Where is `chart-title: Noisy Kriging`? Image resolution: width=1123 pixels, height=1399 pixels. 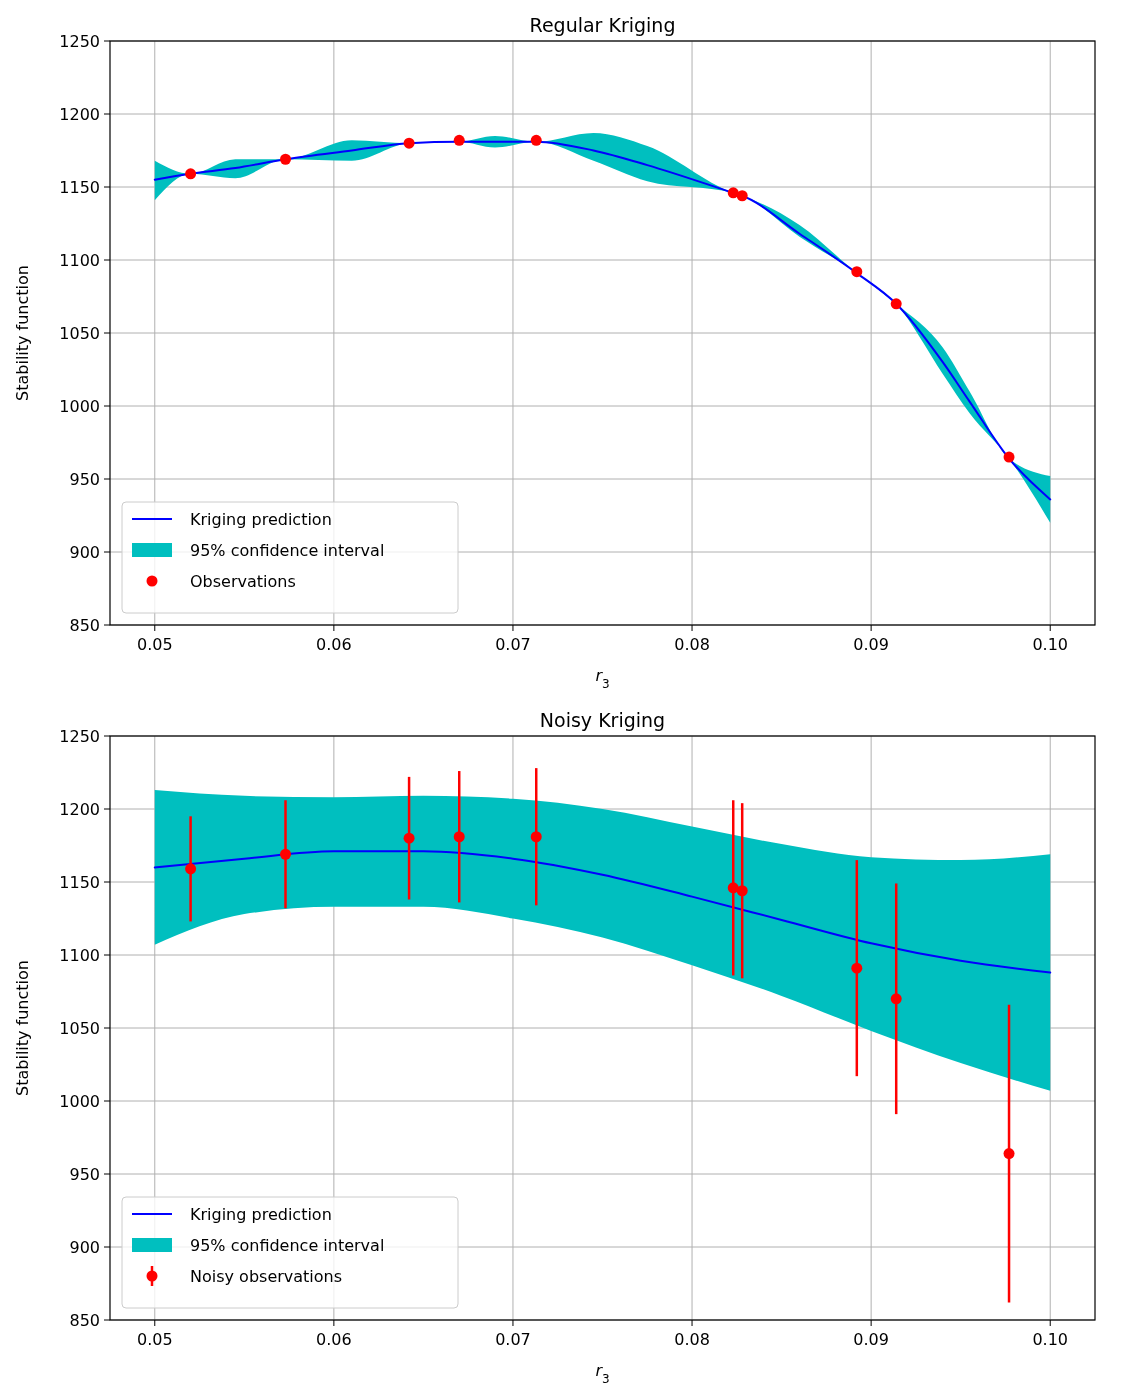 chart-title: Noisy Kriging is located at coordinates (602, 720).